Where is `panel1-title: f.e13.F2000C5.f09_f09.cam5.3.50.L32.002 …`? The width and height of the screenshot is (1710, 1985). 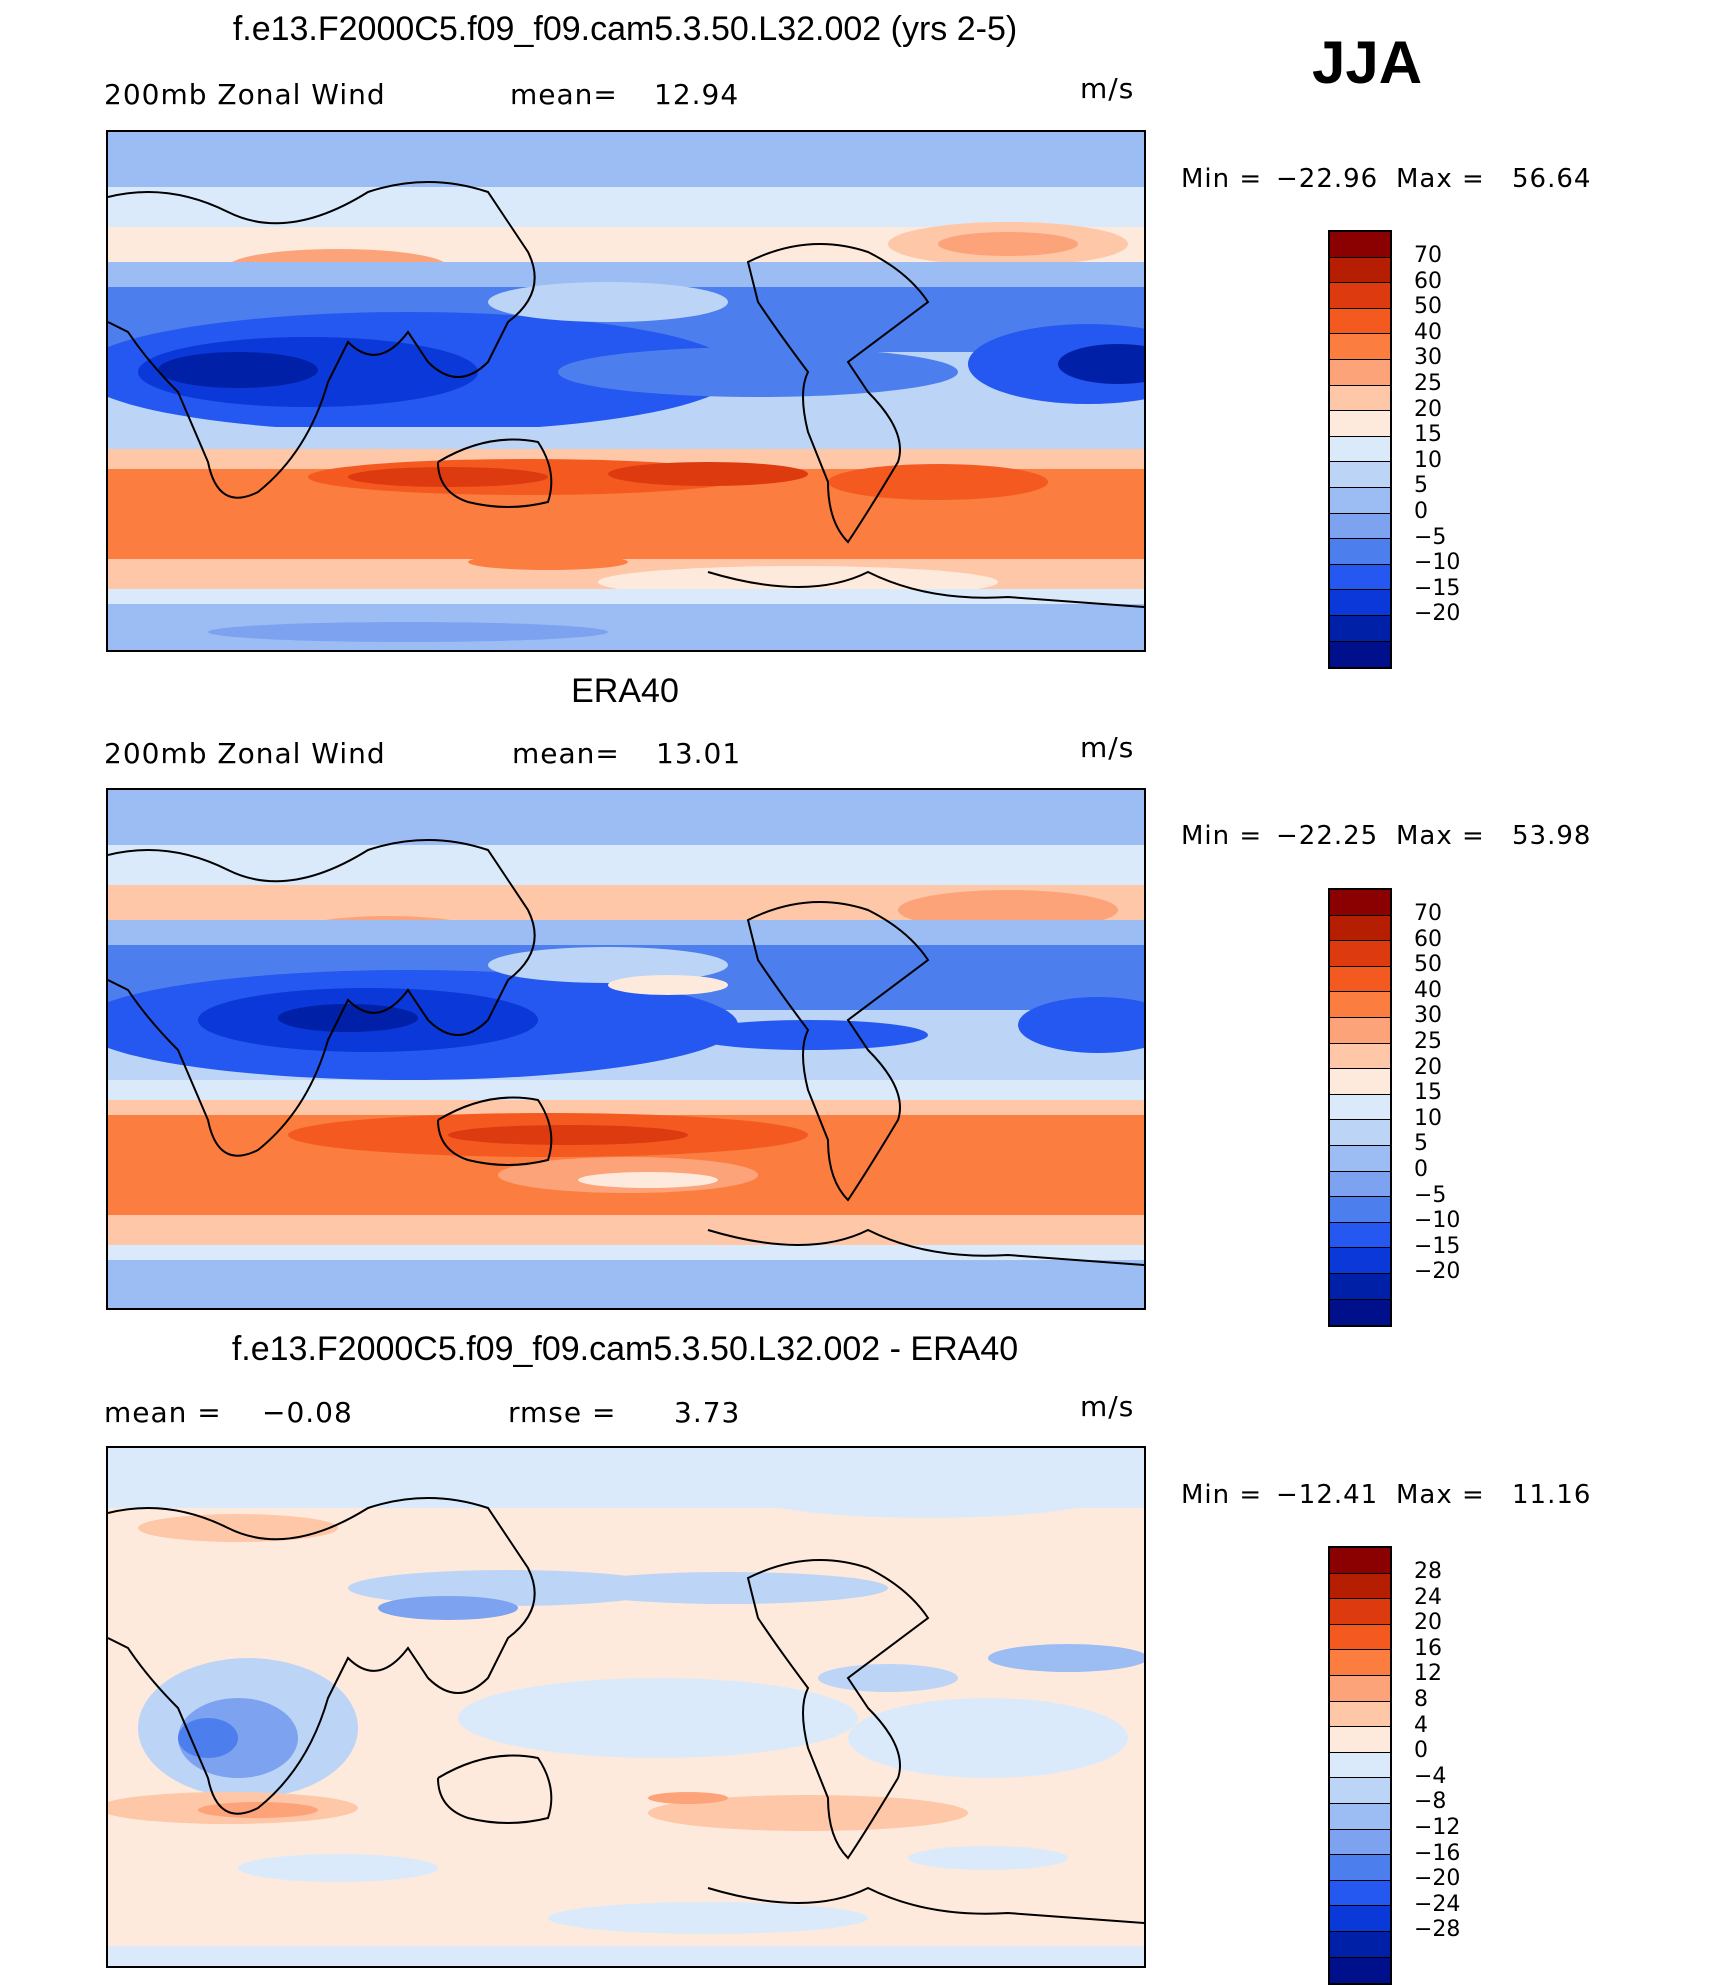 panel1-title: f.e13.F2000C5.f09_f09.cam5.3.50.L32.002 … is located at coordinates (625, 29).